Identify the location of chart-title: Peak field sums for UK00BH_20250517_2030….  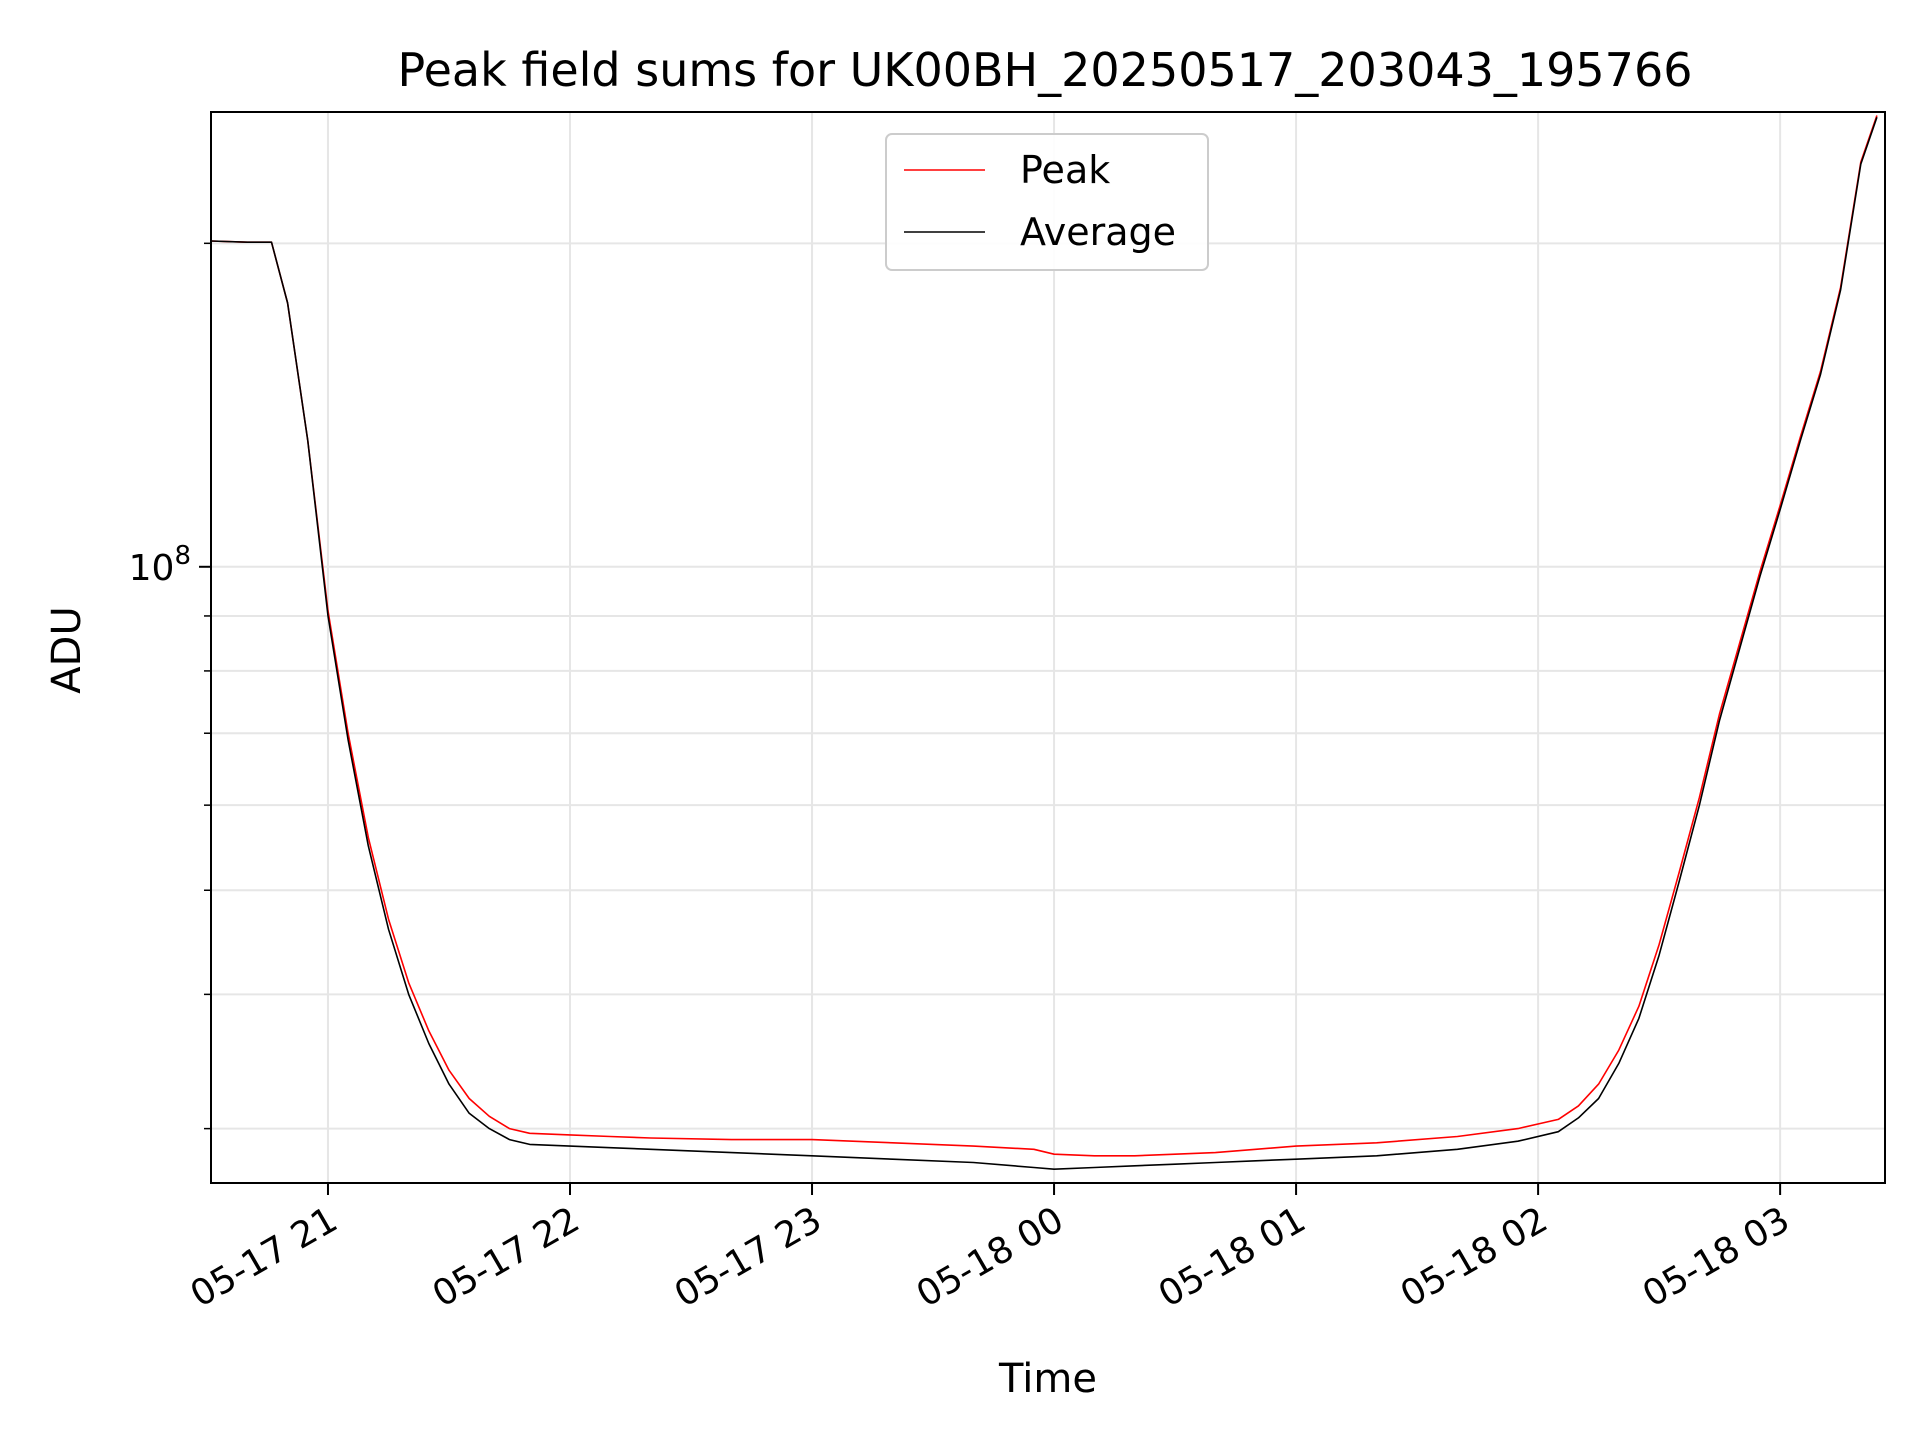
(1045, 70).